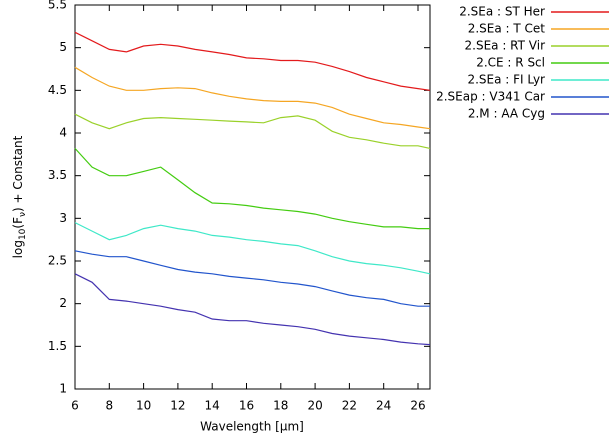 The height and width of the screenshot is (437, 613). Describe the element at coordinates (57, 346) in the screenshot. I see `y-tick-label: 1.5` at that location.